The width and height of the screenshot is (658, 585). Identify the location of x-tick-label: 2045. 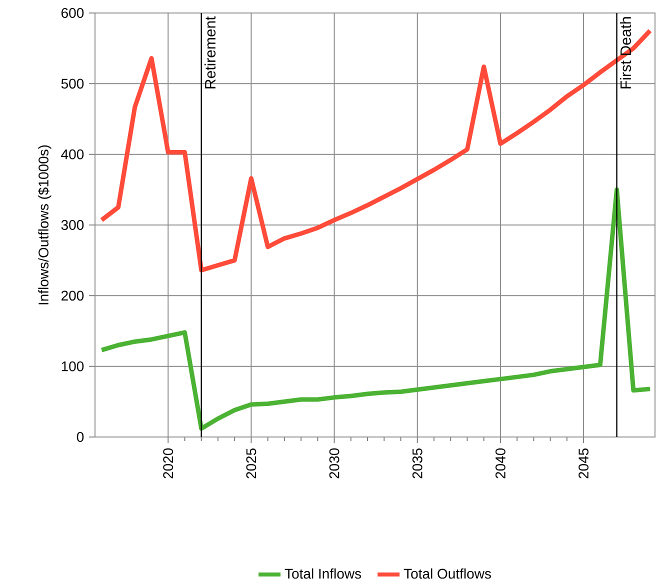
(583, 463).